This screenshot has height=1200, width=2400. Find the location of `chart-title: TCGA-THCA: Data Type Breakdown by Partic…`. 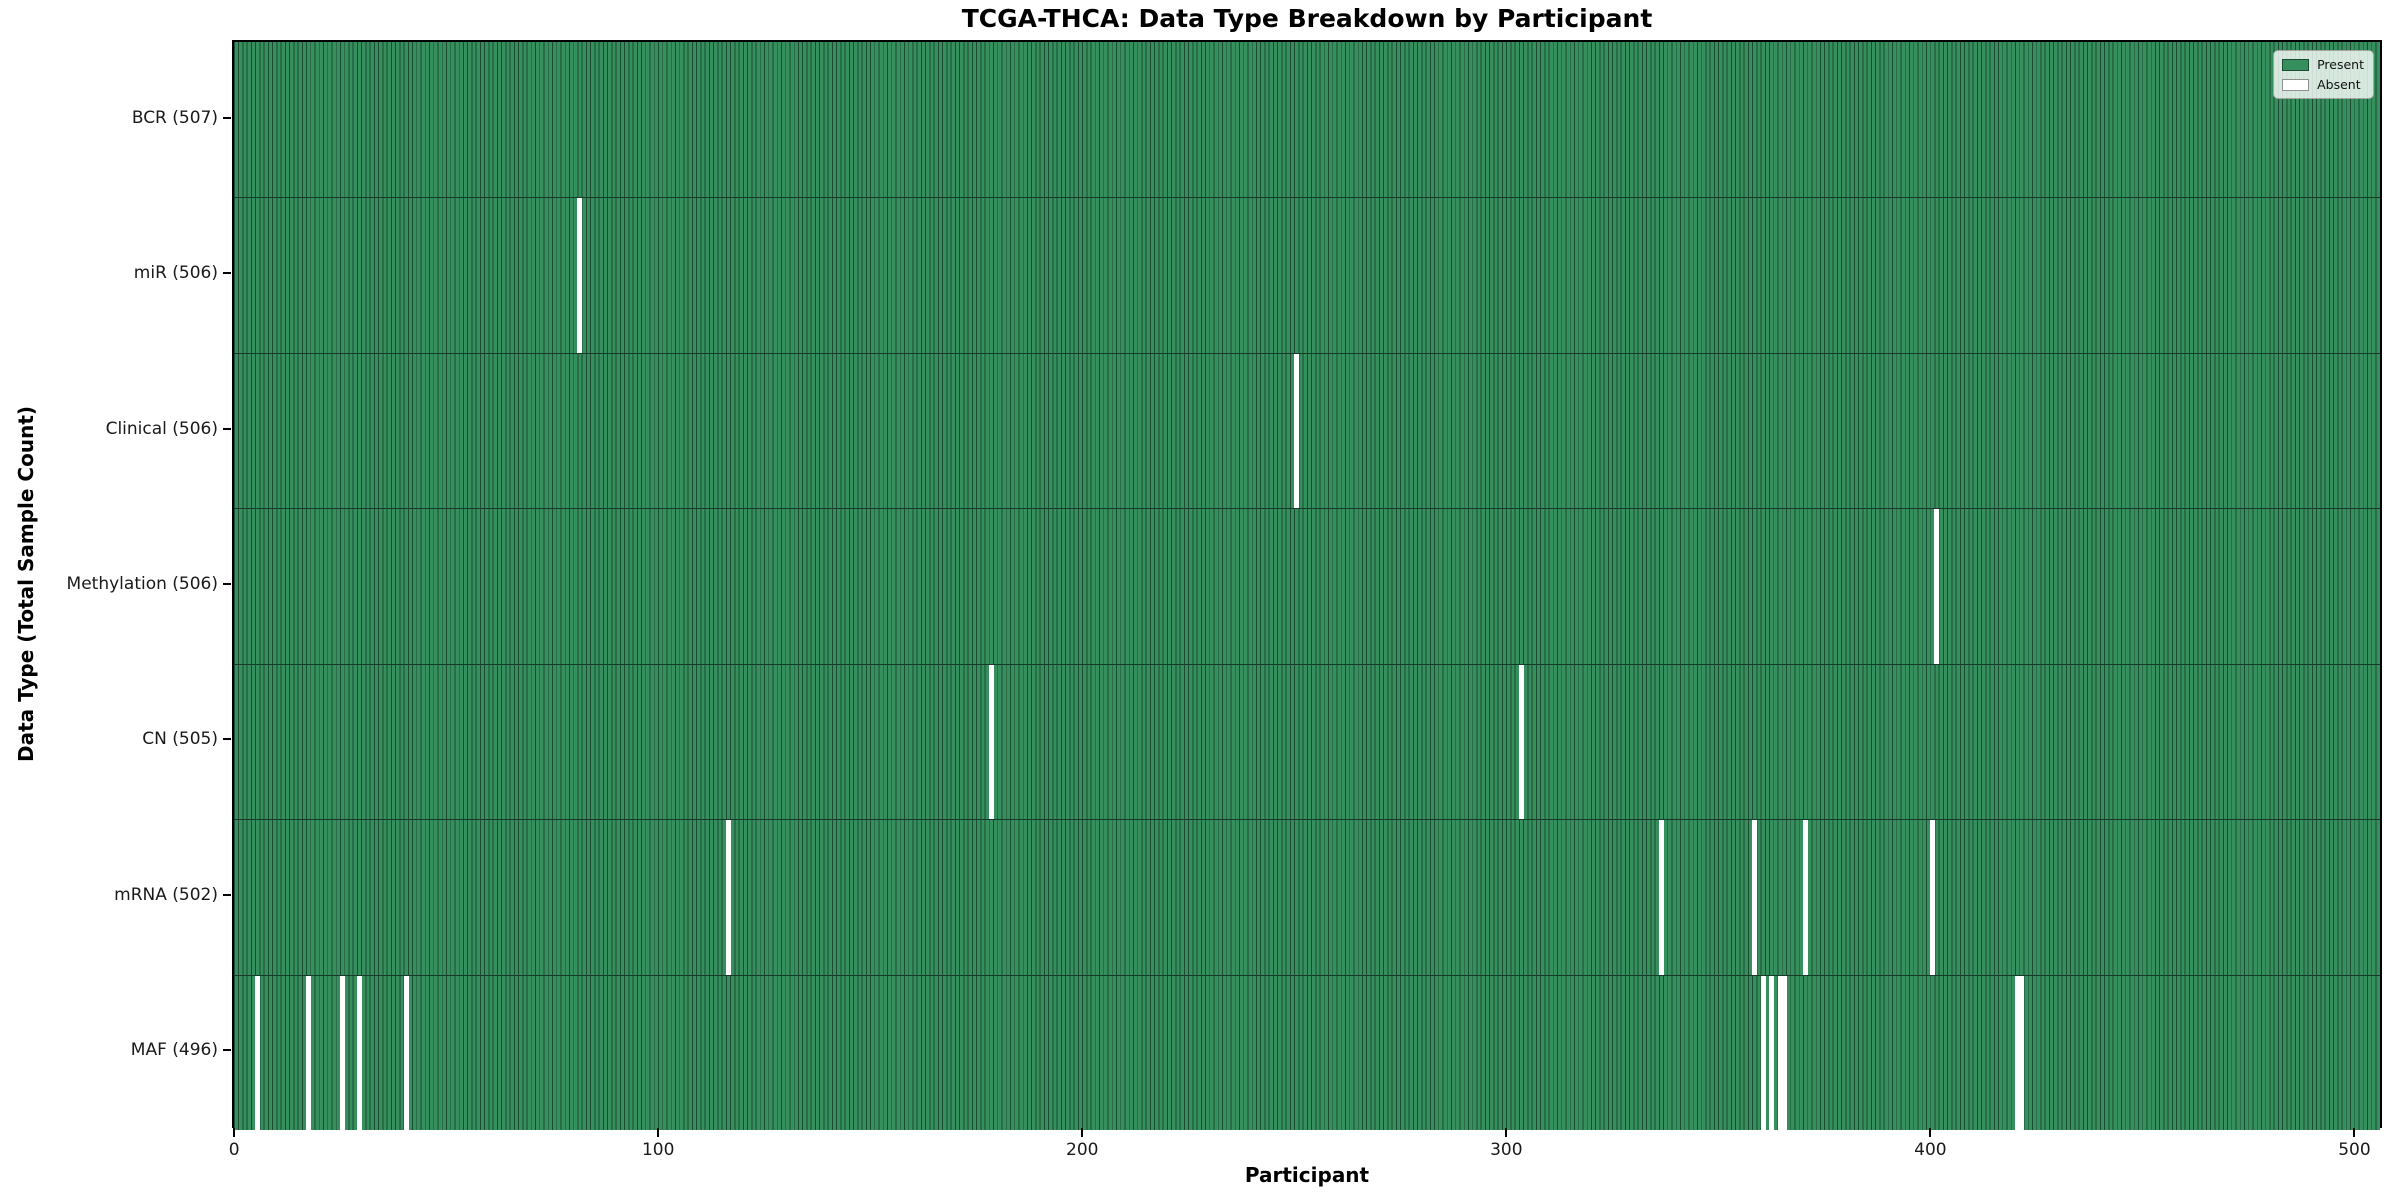

chart-title: TCGA-THCA: Data Type Breakdown by Partic… is located at coordinates (1307, 18).